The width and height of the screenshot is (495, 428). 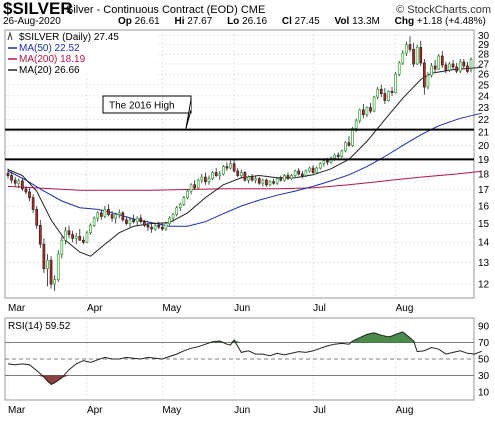 What do you see at coordinates (484, 36) in the screenshot?
I see `price-axis-tick-label: 30` at bounding box center [484, 36].